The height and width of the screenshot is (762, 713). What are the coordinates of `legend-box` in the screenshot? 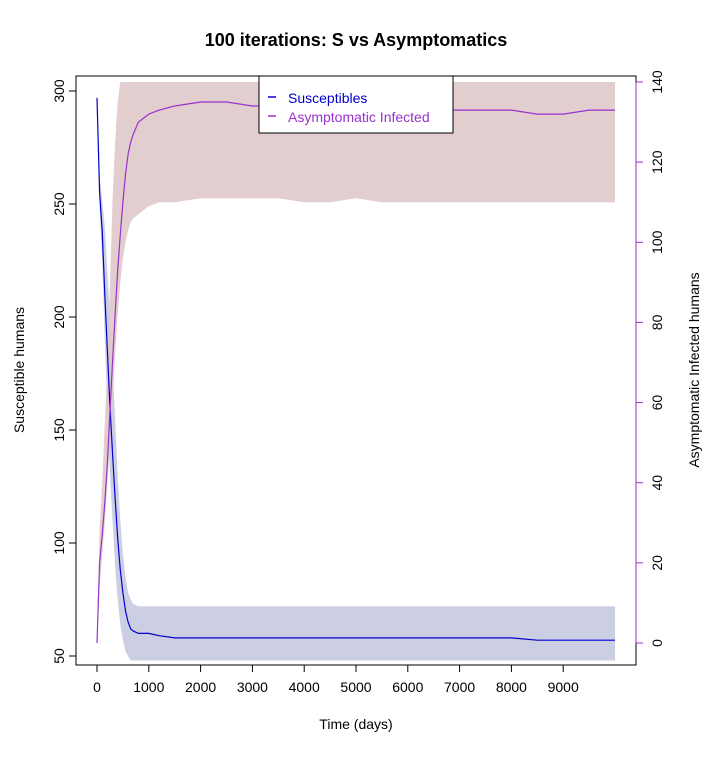 It's located at (356, 104).